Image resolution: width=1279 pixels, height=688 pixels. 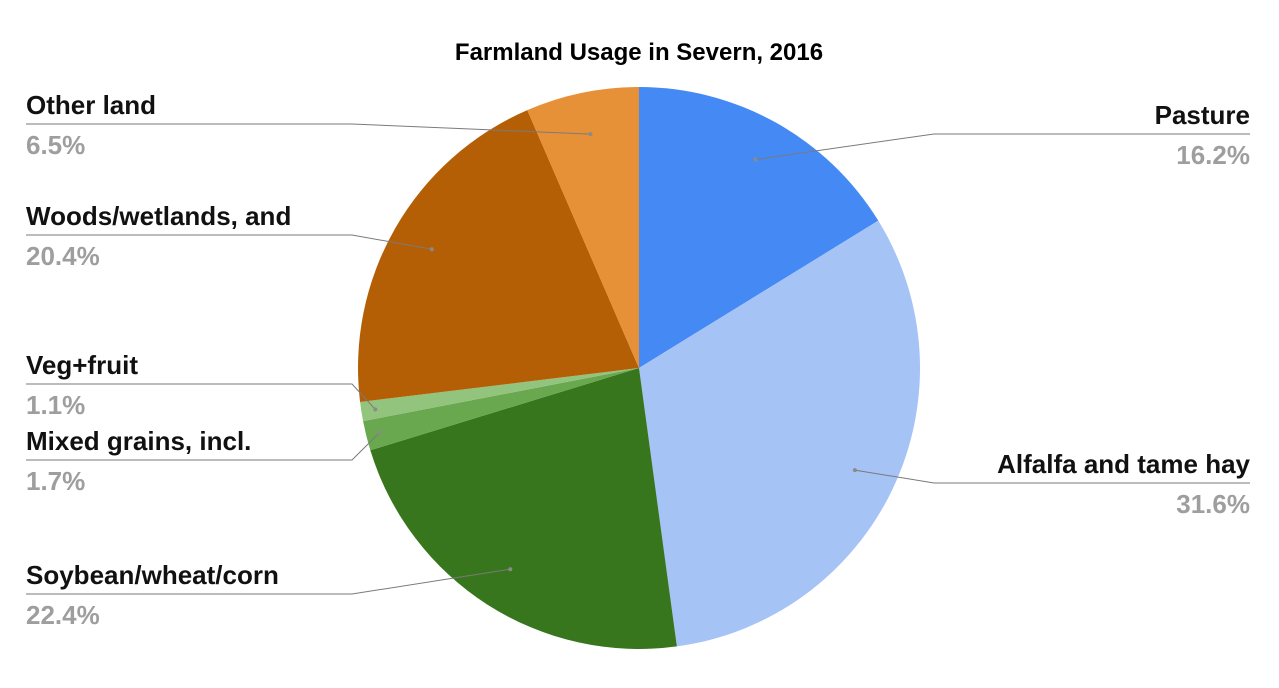 I want to click on slice-percent-alfalfa-and-tame-hay: 31.6%, so click(x=1213, y=504).